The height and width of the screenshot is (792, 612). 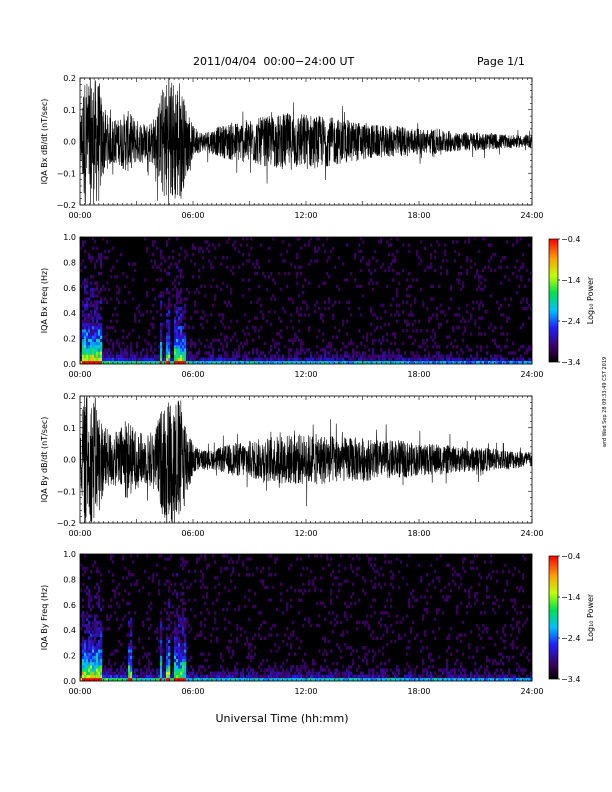 I want to click on page-number: Page 1/1, so click(x=501, y=61).